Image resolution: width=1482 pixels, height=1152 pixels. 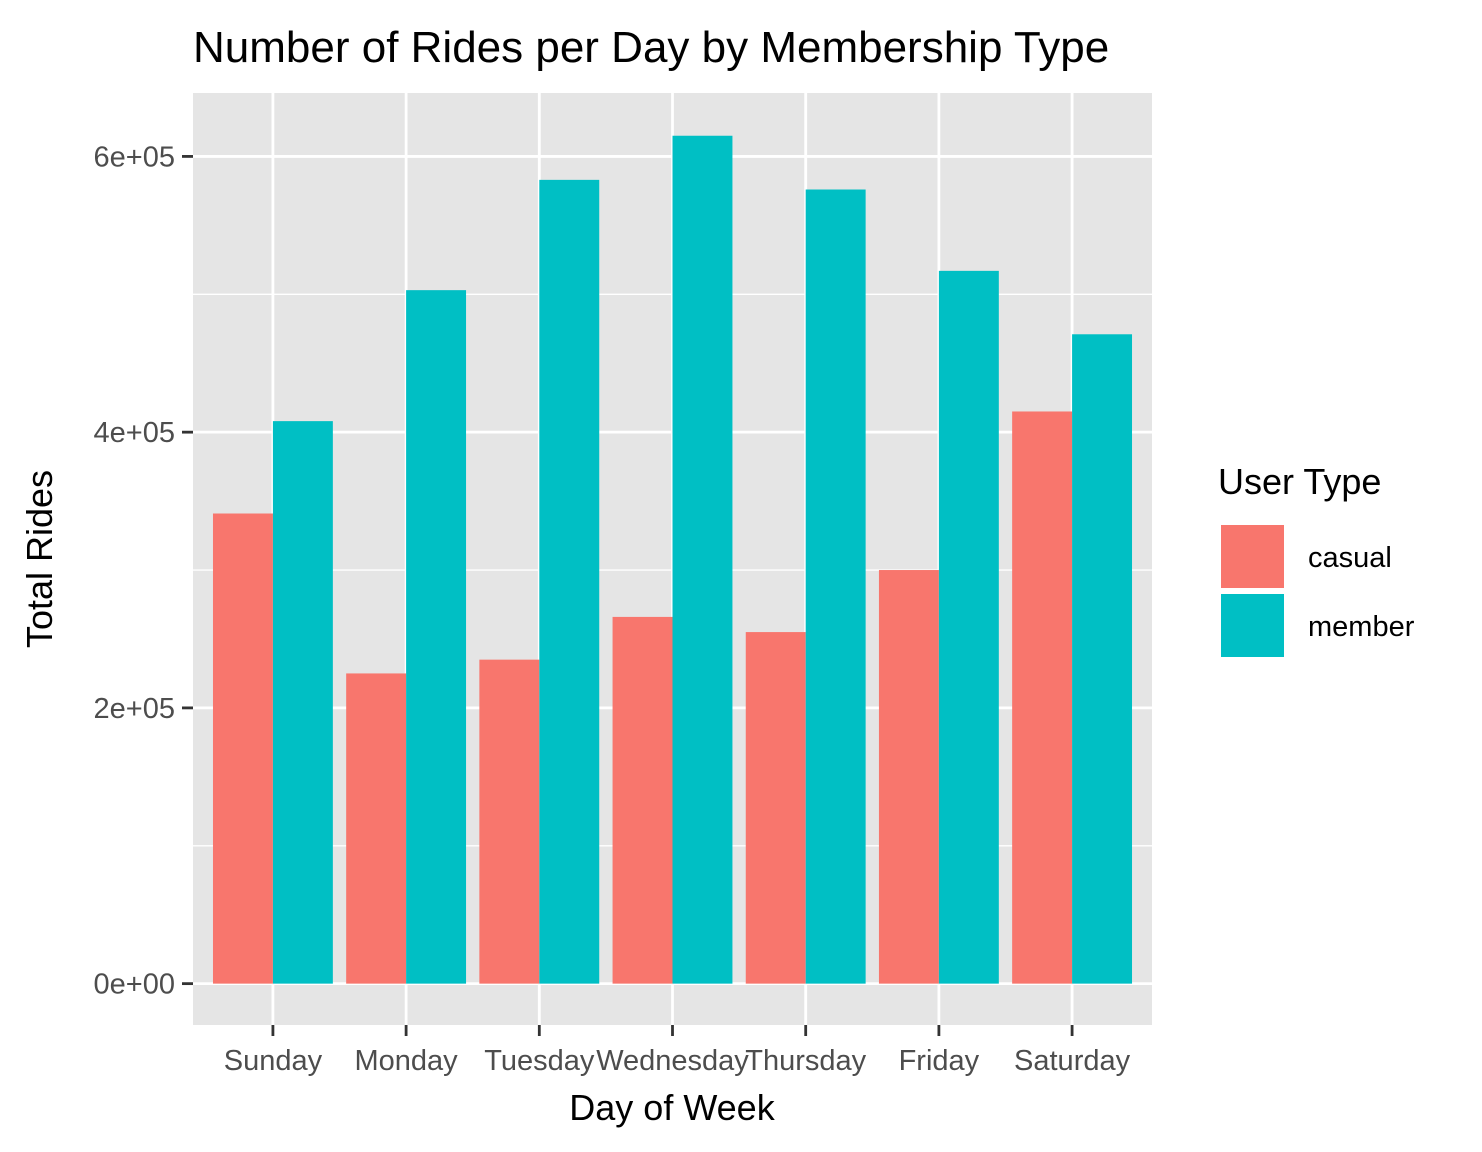 I want to click on y-axis: 0e+00 2e+05 4e+05 6e+05, so click(x=143, y=571).